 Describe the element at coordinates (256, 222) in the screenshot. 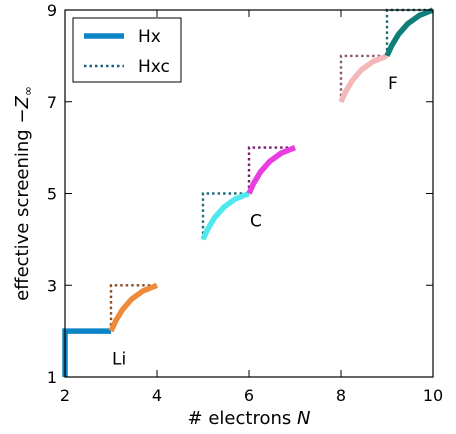

I see `annotation-c: C` at that location.